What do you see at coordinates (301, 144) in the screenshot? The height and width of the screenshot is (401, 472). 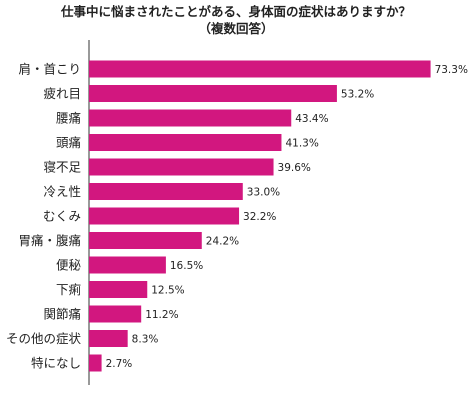 I see `value-label: 41.3%` at bounding box center [301, 144].